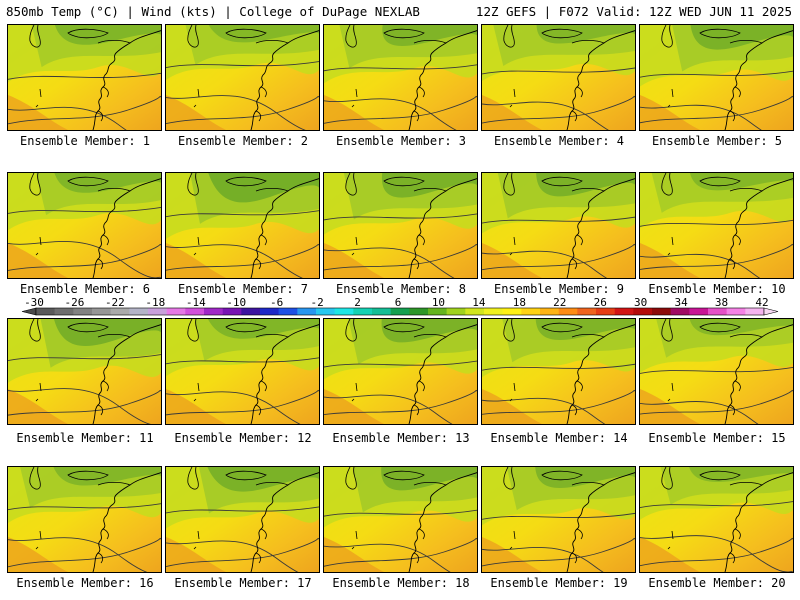 This screenshot has width=800, height=600. Describe the element at coordinates (276, 303) in the screenshot. I see `colorbar-tick-label: -6` at that location.